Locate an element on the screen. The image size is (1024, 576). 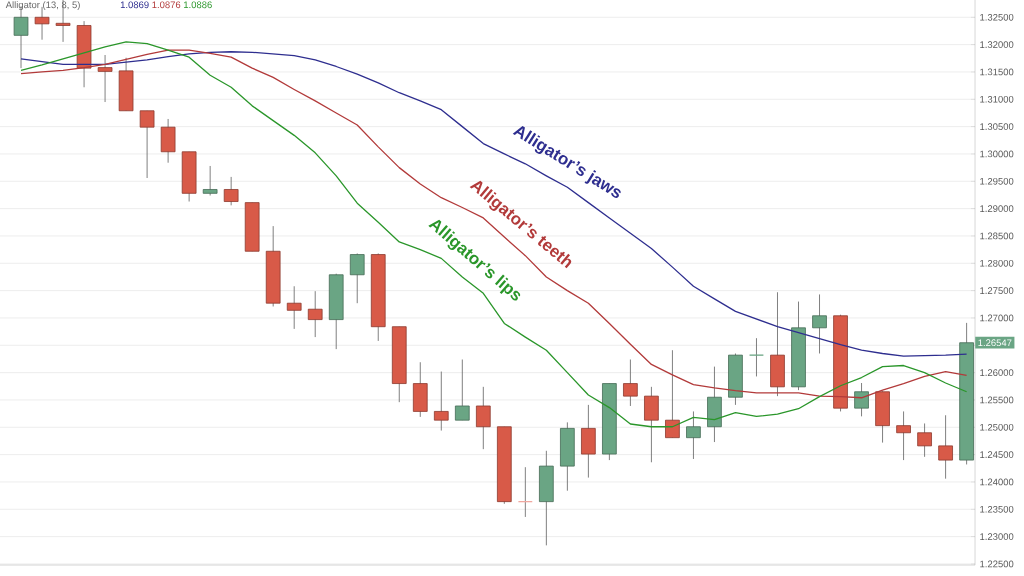
y-tick-label: 1.32500 is located at coordinates (997, 17).